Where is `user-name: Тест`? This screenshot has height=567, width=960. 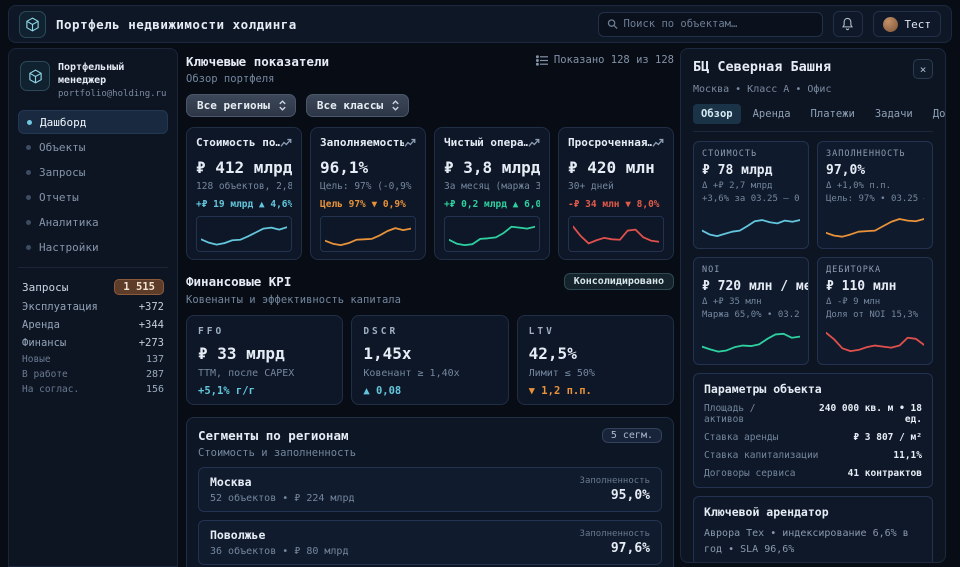
user-name: Тест is located at coordinates (918, 24).